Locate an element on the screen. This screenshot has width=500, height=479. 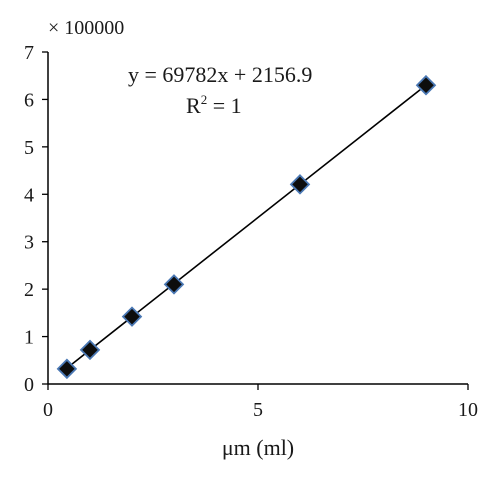
r-squared-value: = 1 is located at coordinates (224, 105).